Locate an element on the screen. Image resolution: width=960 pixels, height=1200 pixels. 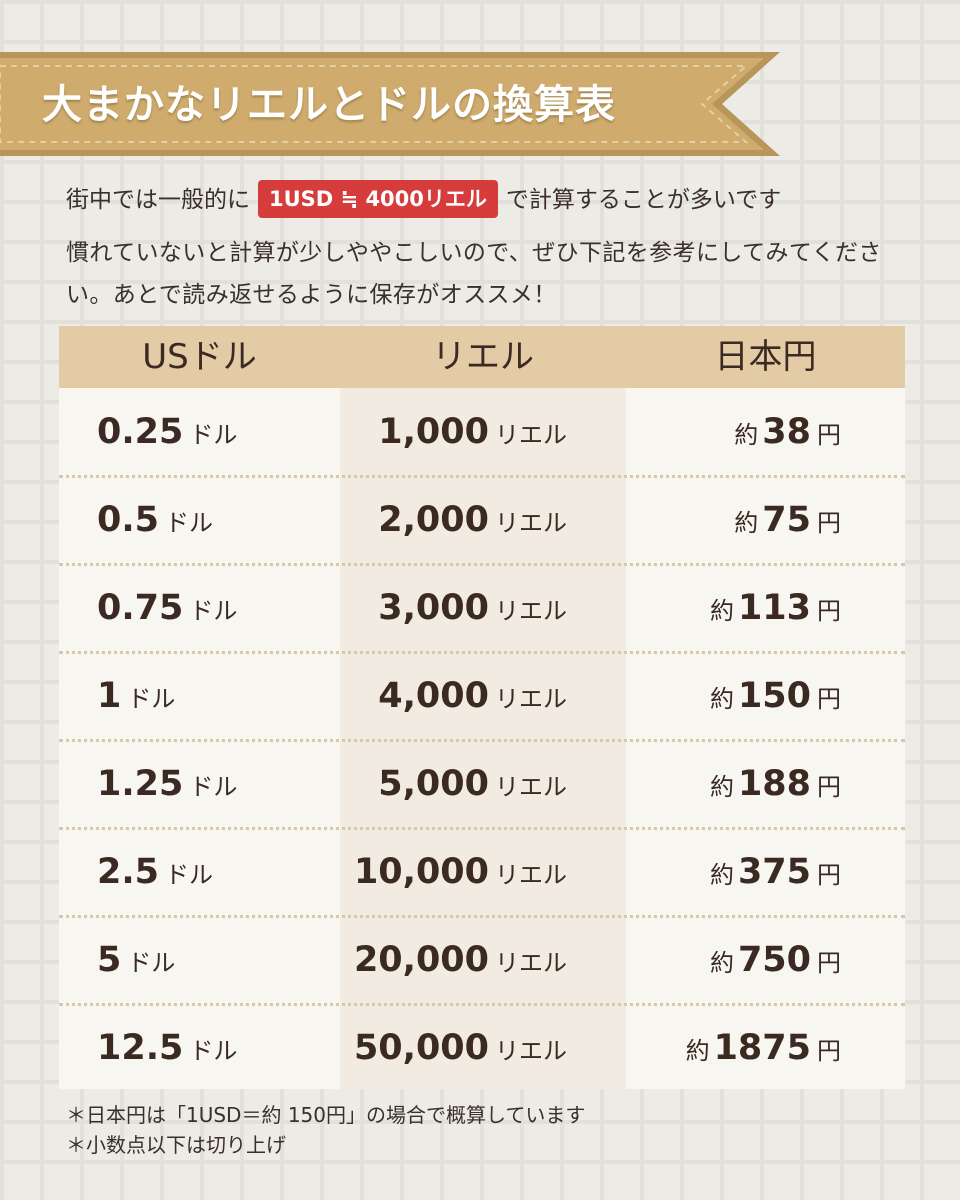
header-riel: リエル is located at coordinates (483, 357).